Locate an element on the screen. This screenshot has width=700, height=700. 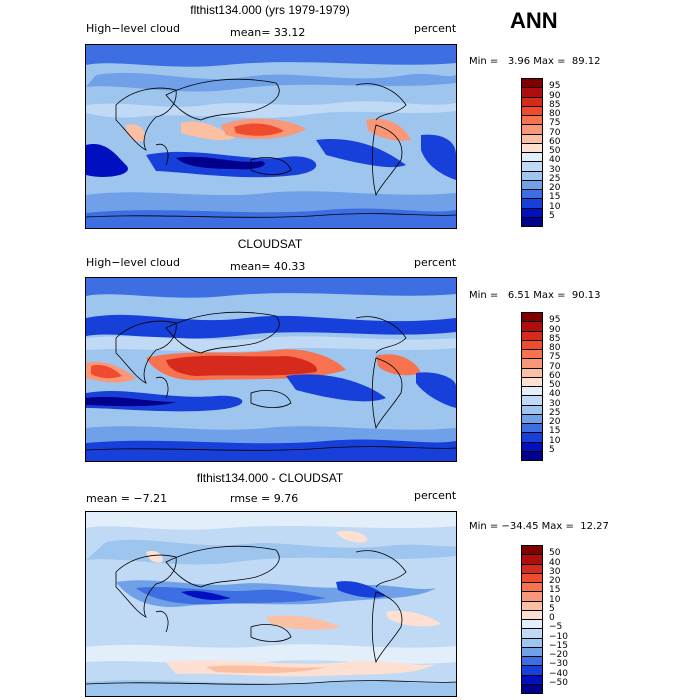
colorbar-tick-label: −40 is located at coordinates (558, 673).